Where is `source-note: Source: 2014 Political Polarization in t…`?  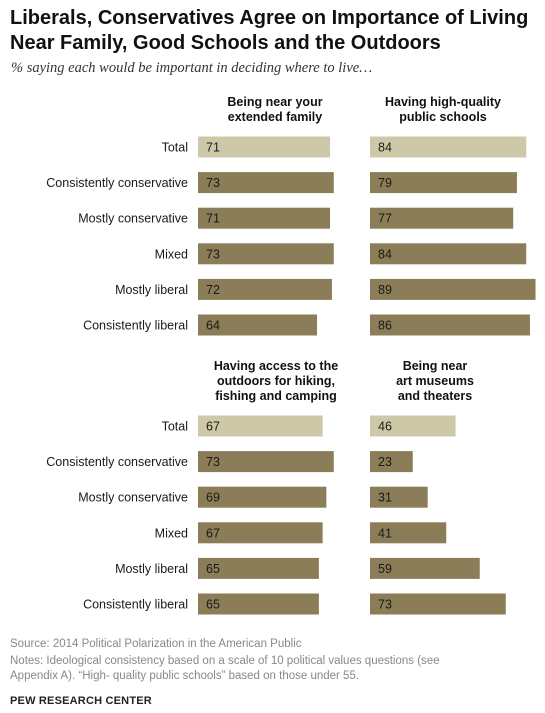
source-note: Source: 2014 Political Polarization in t… is located at coordinates (156, 644).